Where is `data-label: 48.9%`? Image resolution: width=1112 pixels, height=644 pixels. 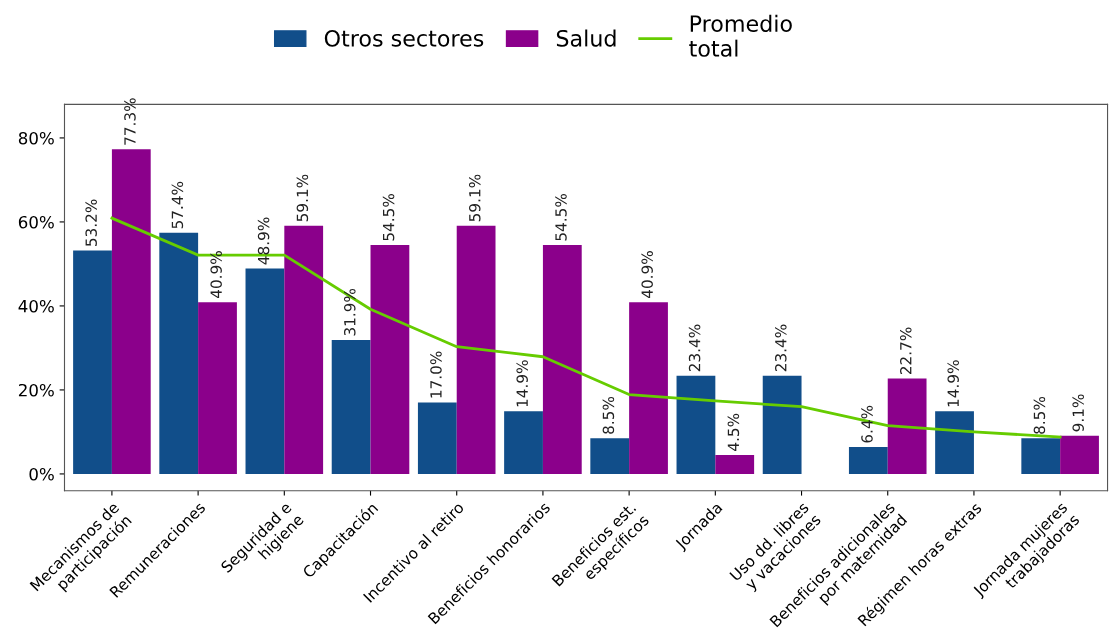
data-label: 48.9% is located at coordinates (263, 241).